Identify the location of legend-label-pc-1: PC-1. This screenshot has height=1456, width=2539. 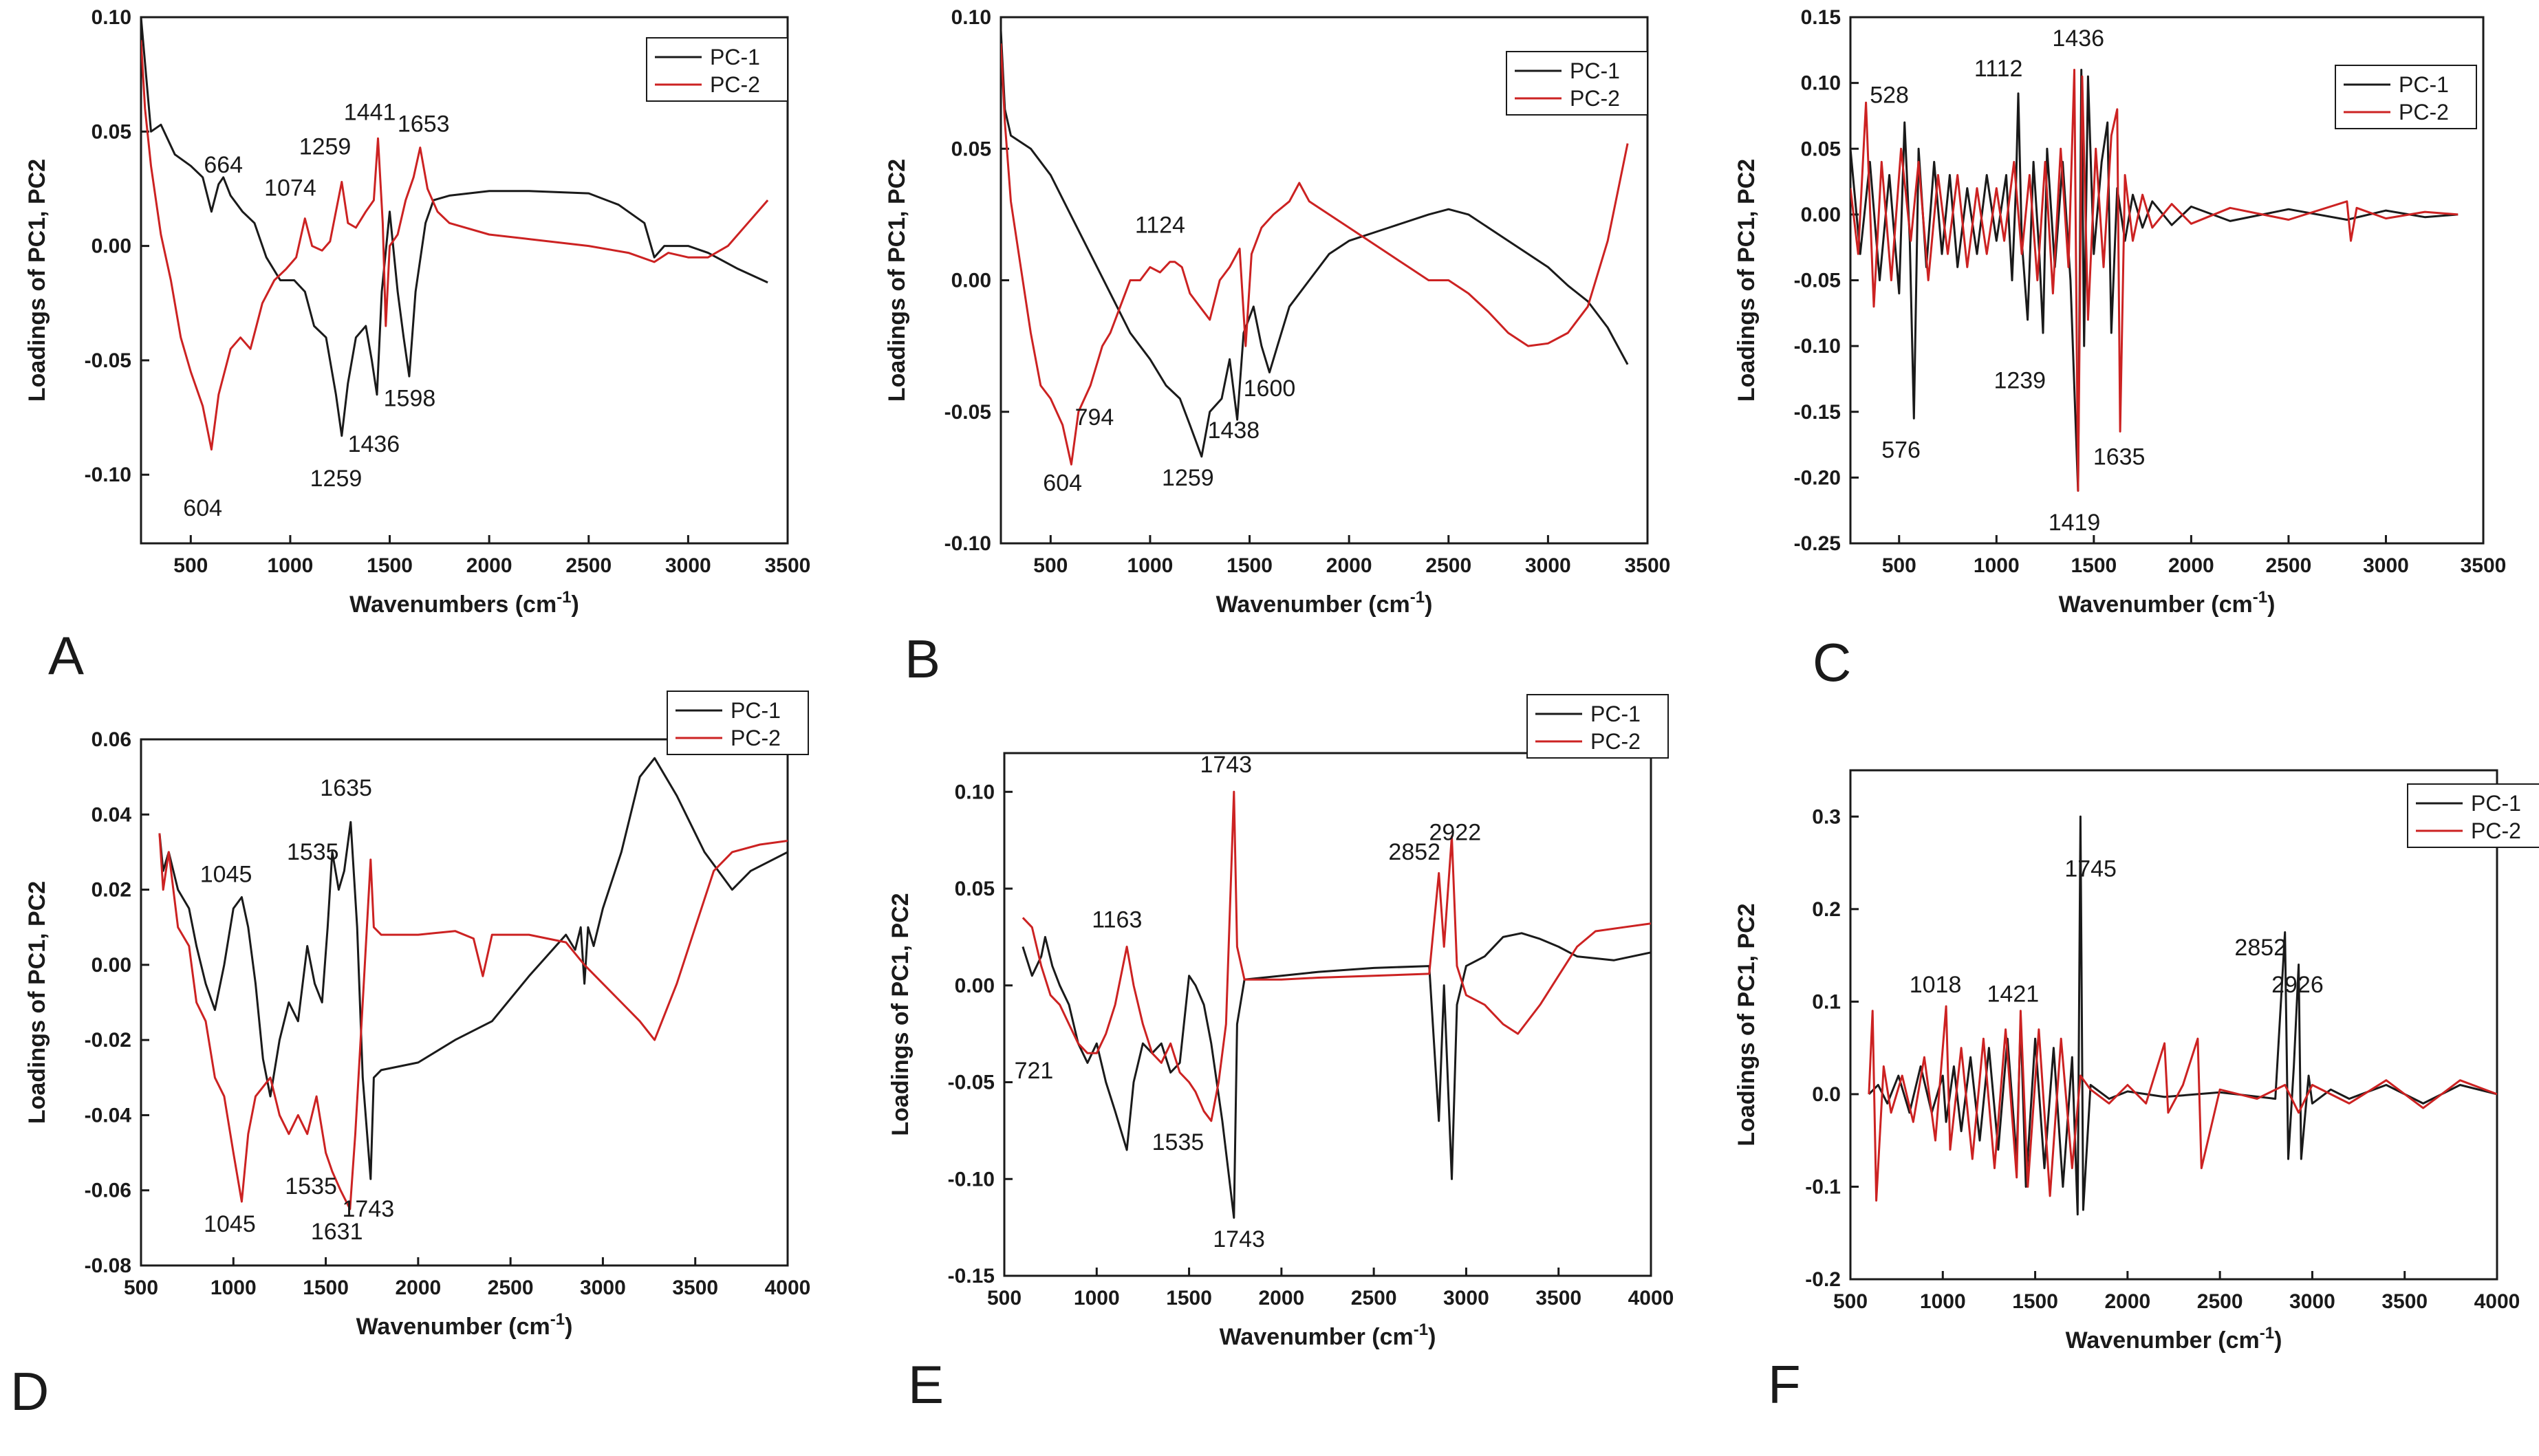
(1595, 70).